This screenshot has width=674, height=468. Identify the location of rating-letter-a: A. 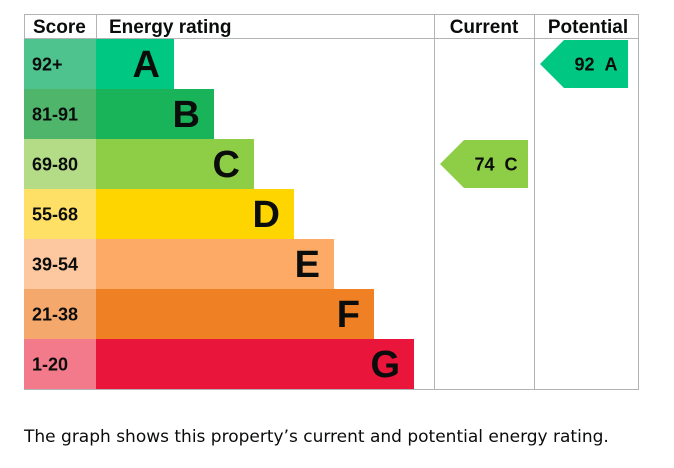
(146, 65).